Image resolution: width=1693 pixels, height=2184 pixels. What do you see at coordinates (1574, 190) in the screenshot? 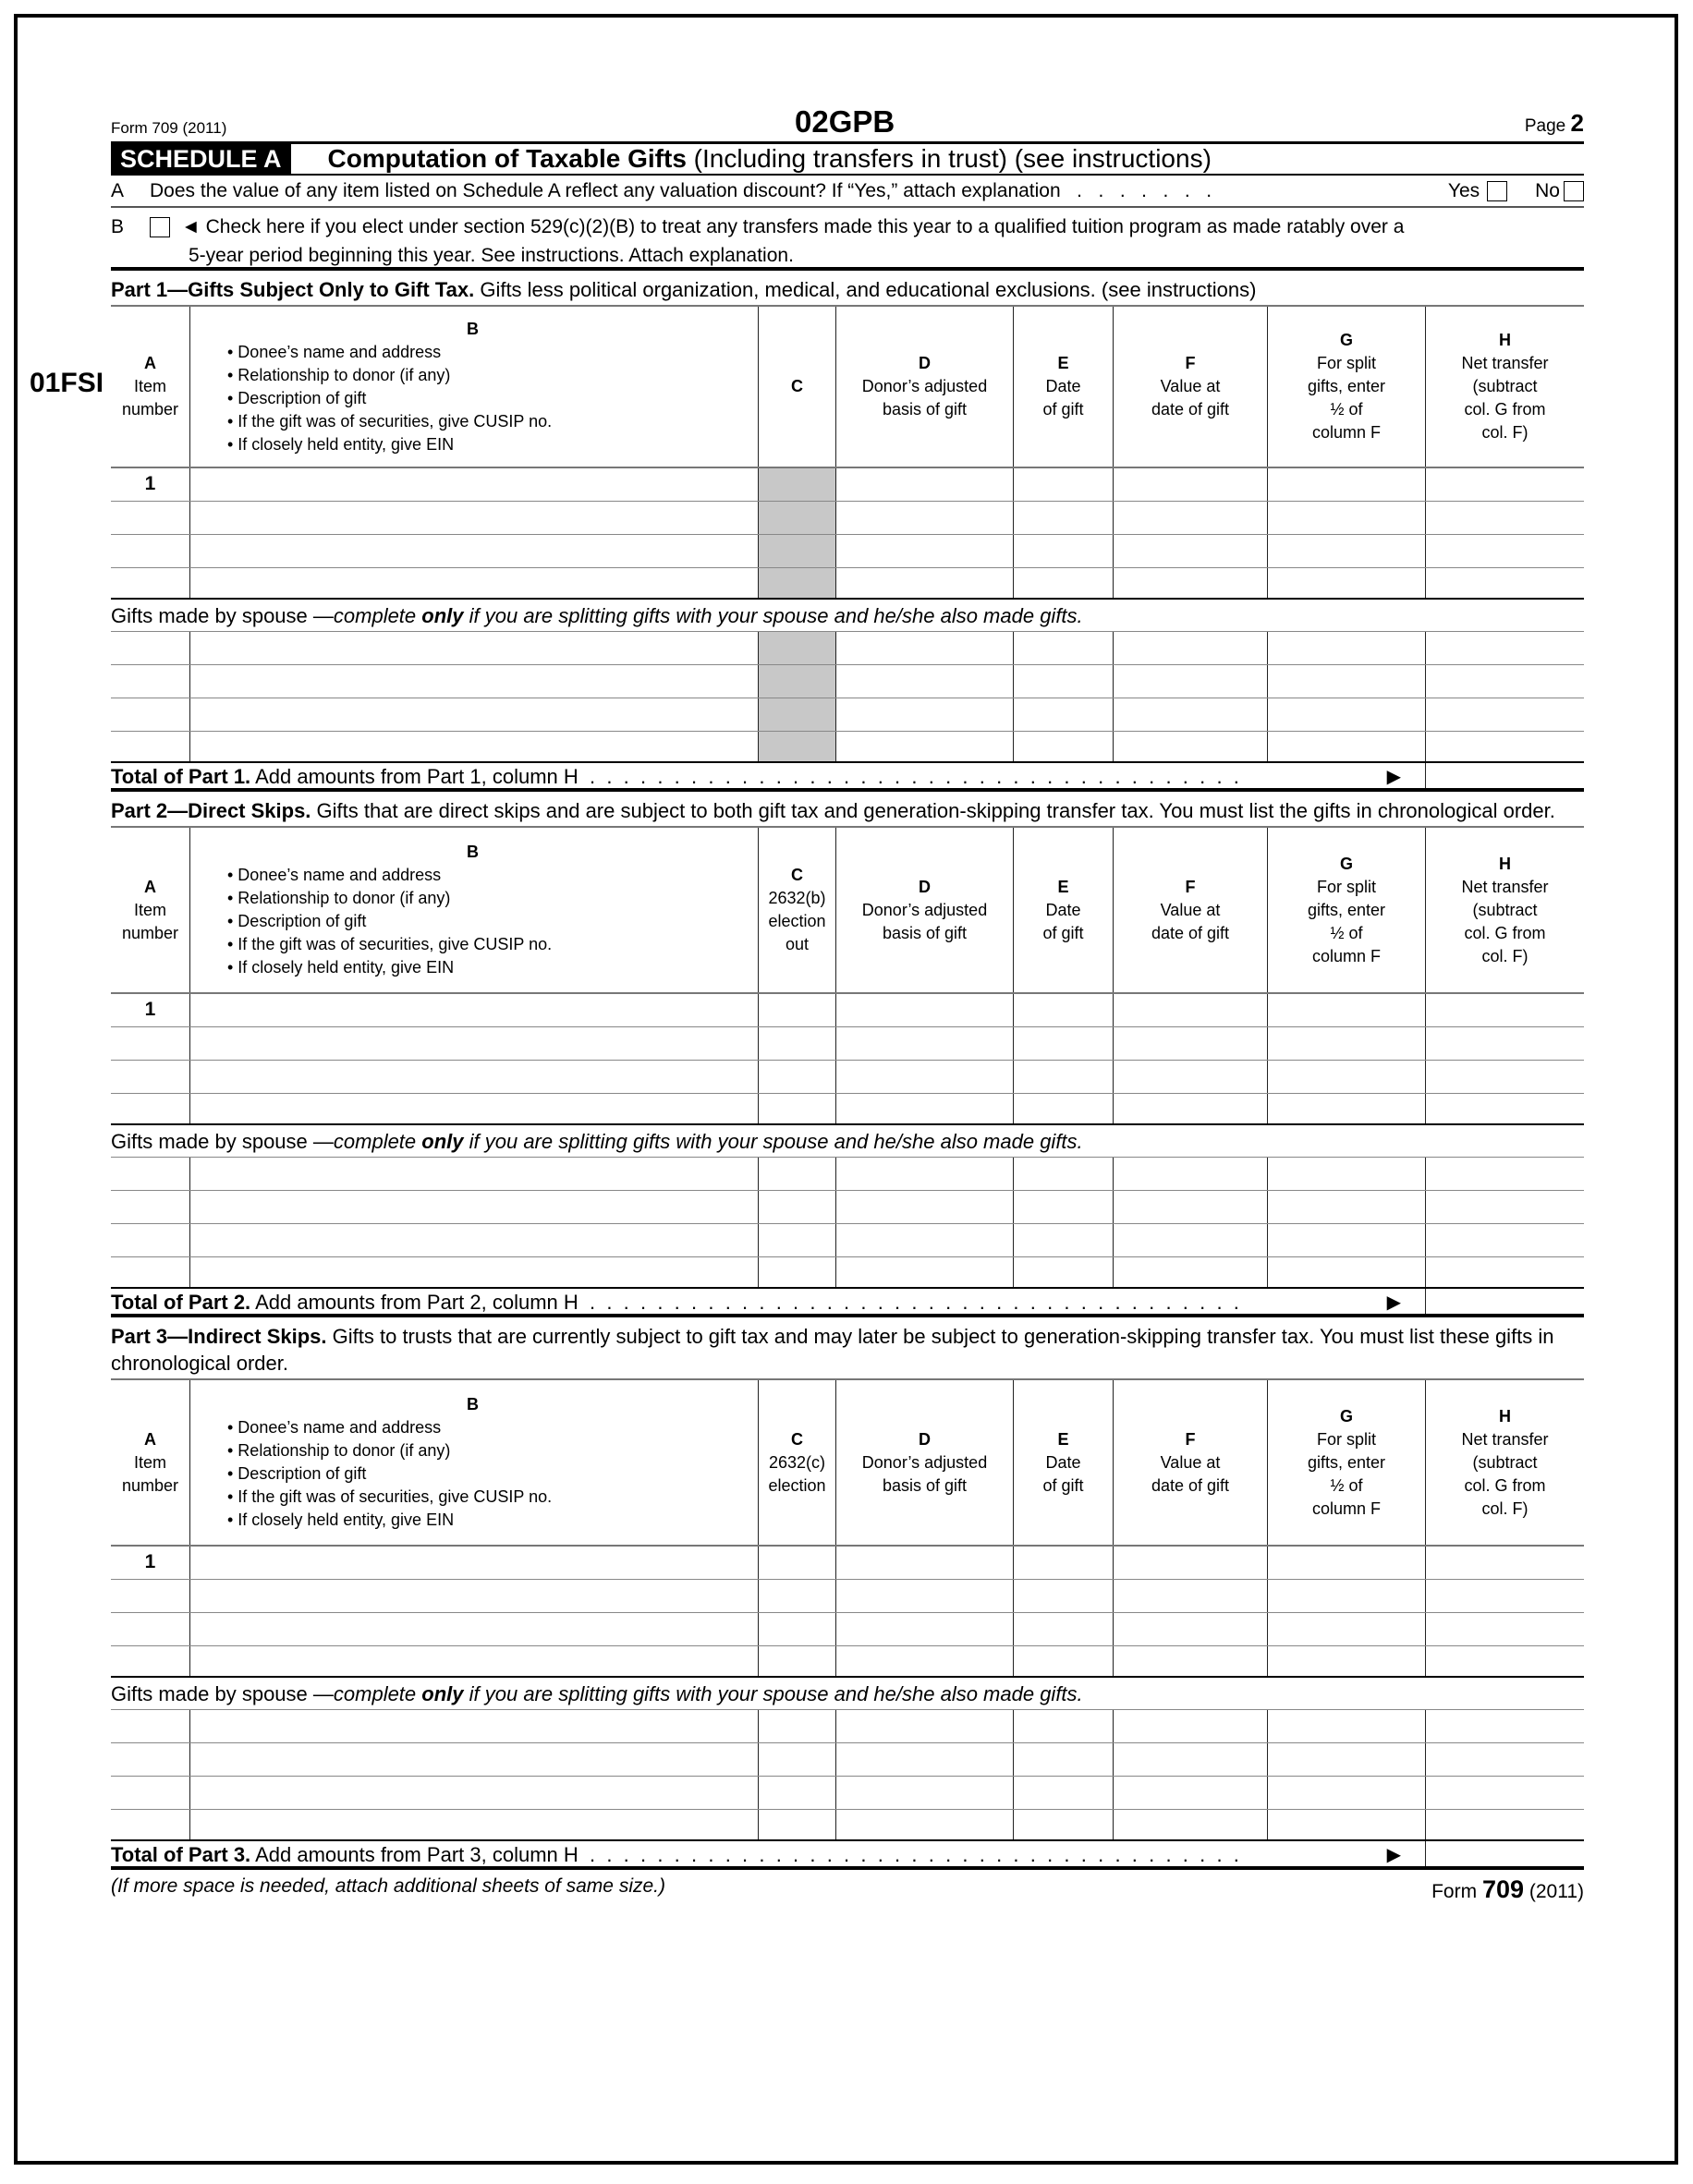
I see `no-checkbox` at bounding box center [1574, 190].